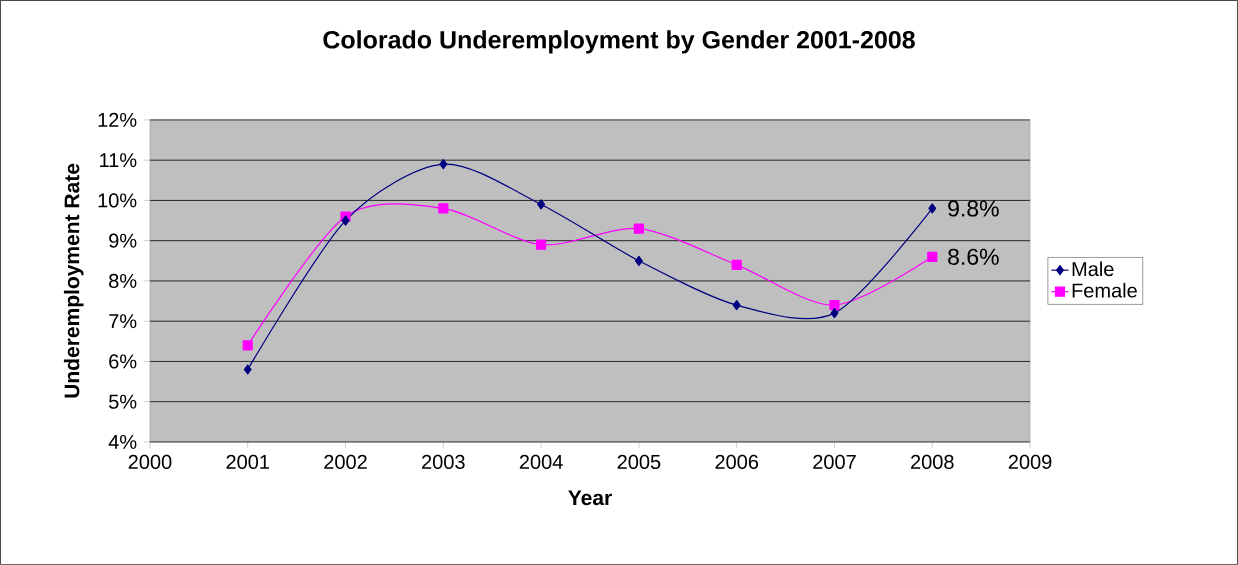 The height and width of the screenshot is (565, 1238). Describe the element at coordinates (590, 498) in the screenshot. I see `x-axis-title: Year` at that location.